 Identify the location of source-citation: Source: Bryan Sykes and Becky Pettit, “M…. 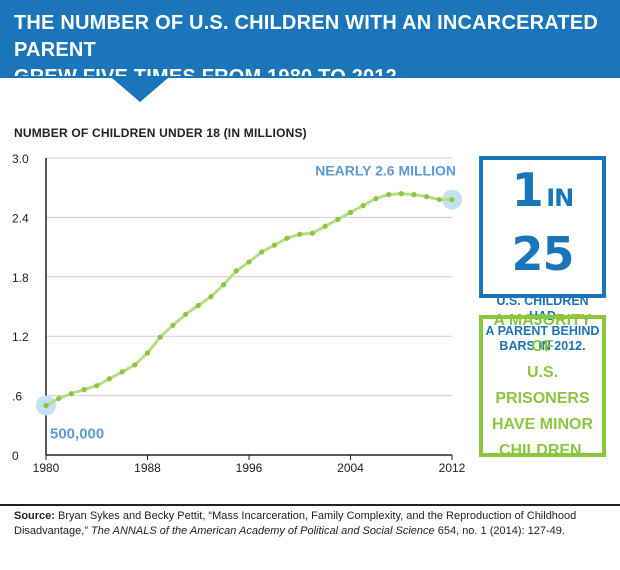
(312, 524).